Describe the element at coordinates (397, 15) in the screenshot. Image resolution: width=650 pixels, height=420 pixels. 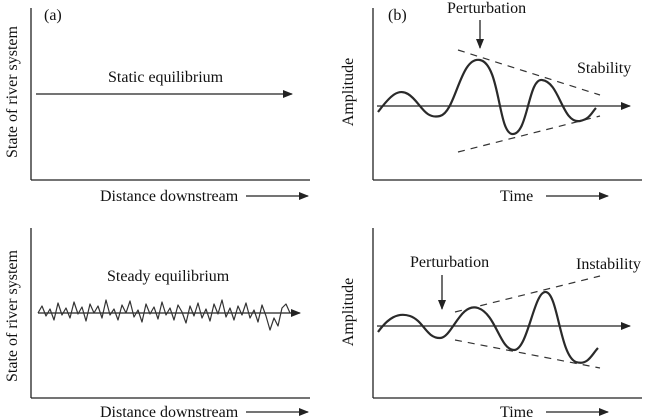
I see `panel-b-label: (b)` at that location.